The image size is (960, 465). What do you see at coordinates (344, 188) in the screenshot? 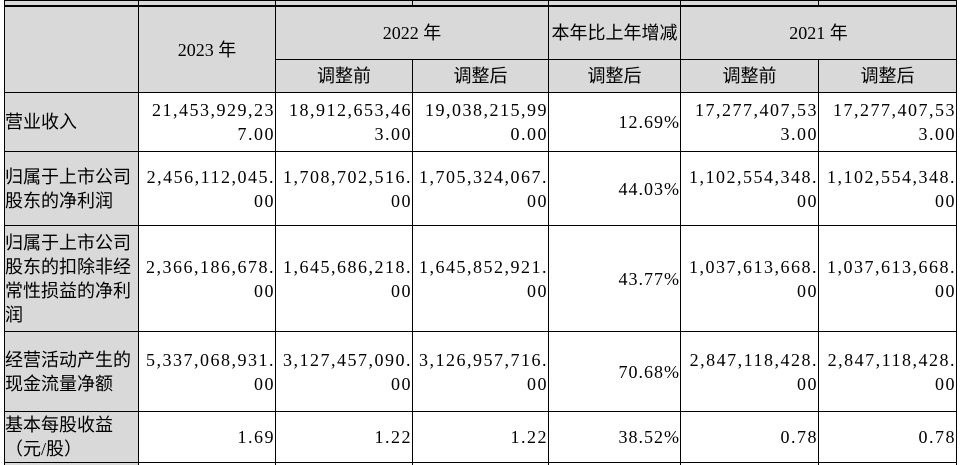
I see `value-2022-before: 1,708,702,516.00` at bounding box center [344, 188].